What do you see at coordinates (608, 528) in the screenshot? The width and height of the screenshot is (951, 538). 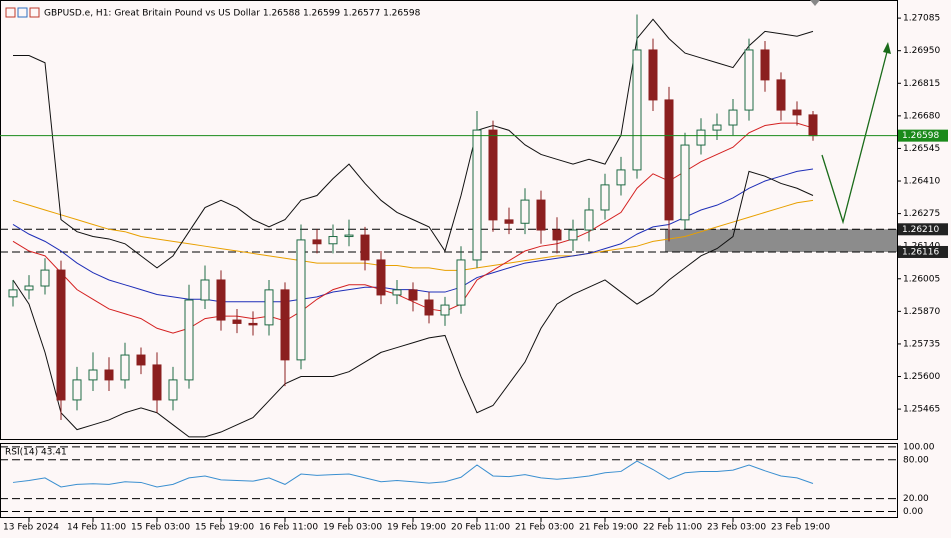 I see `x-tick-label: 21 Feb 19:00` at bounding box center [608, 528].